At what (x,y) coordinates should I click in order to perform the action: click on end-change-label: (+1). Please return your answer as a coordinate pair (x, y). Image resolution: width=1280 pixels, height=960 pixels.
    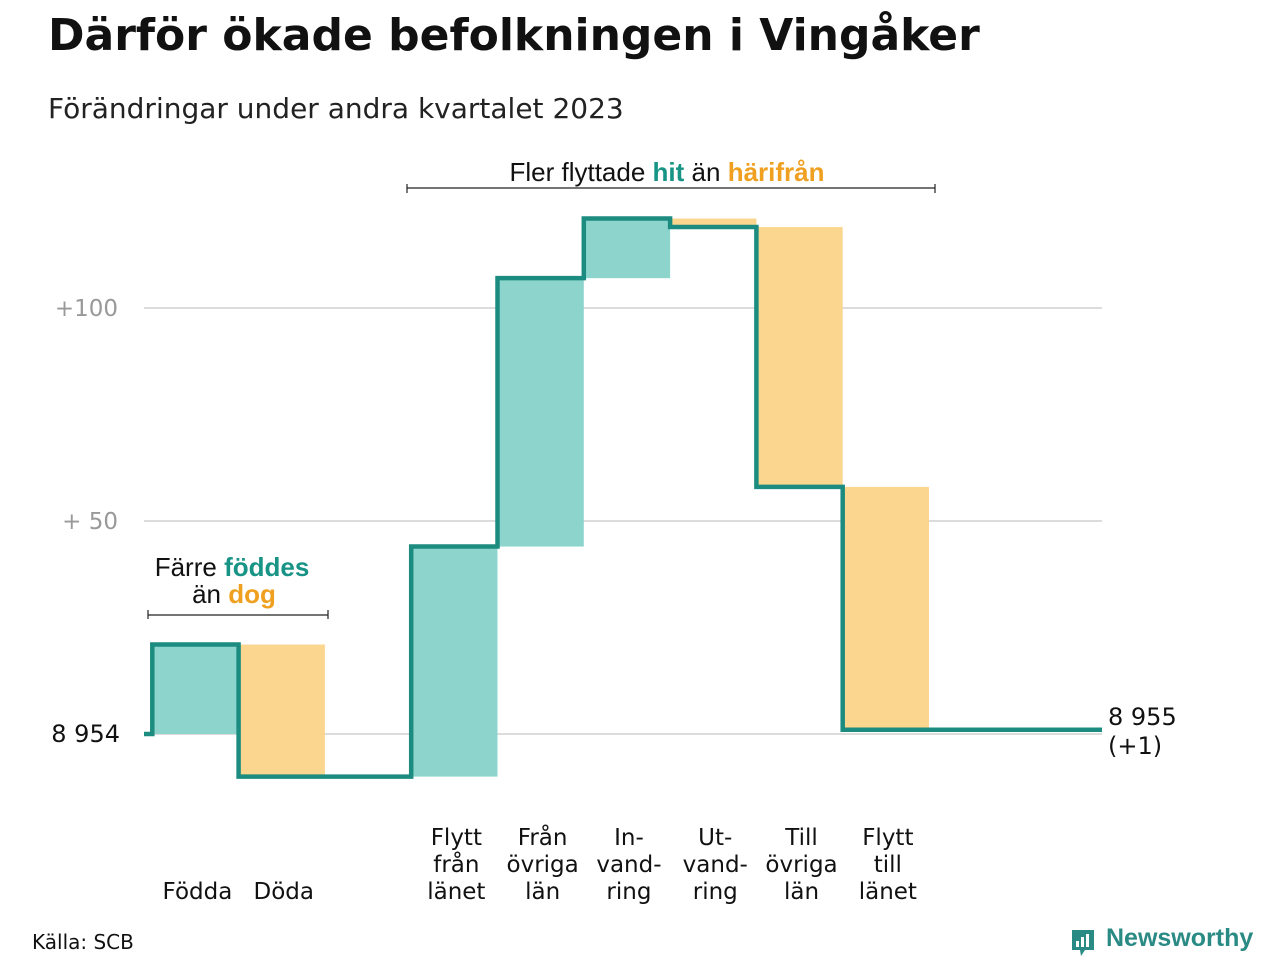
    Looking at the image, I should click on (1135, 746).